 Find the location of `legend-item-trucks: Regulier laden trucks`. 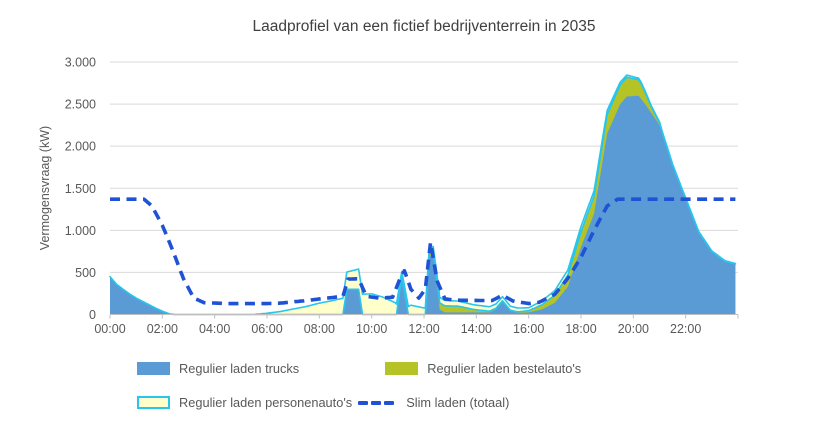

legend-item-trucks: Regulier laden trucks is located at coordinates (218, 368).